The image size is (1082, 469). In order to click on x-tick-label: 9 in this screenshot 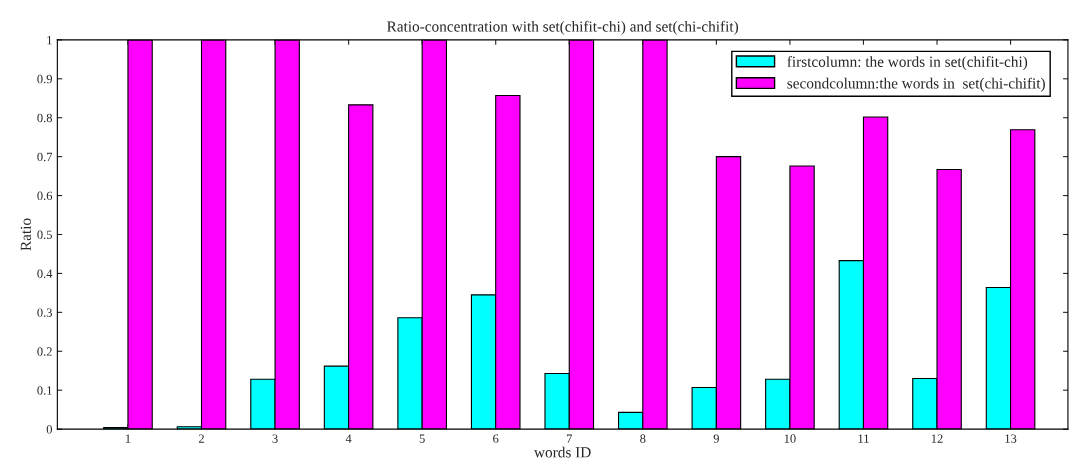, I will do `click(716, 438)`.